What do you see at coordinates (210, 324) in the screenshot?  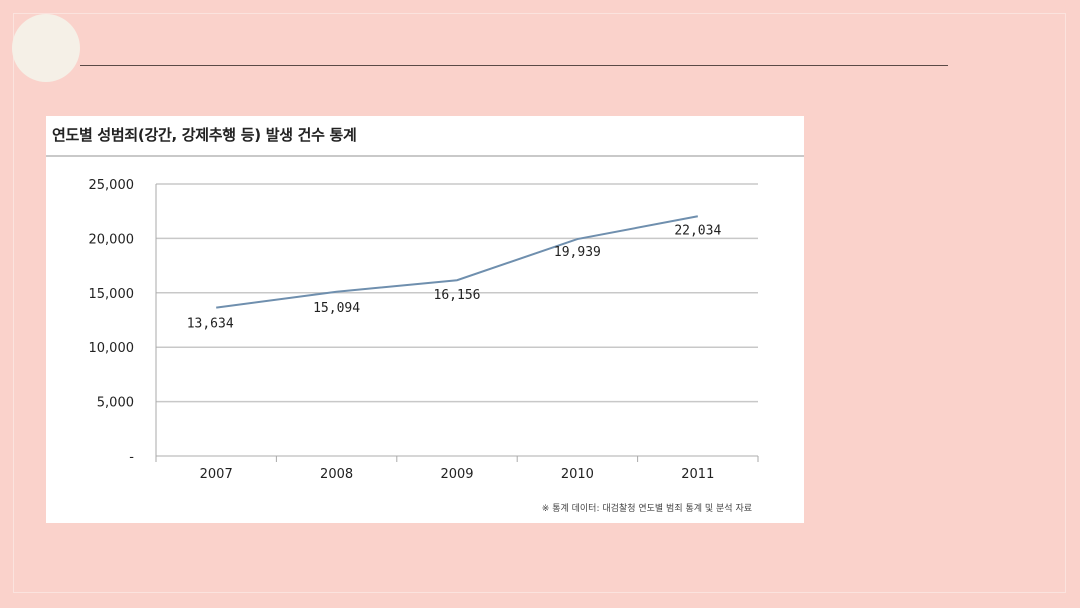 I see `data-label: 13,634` at bounding box center [210, 324].